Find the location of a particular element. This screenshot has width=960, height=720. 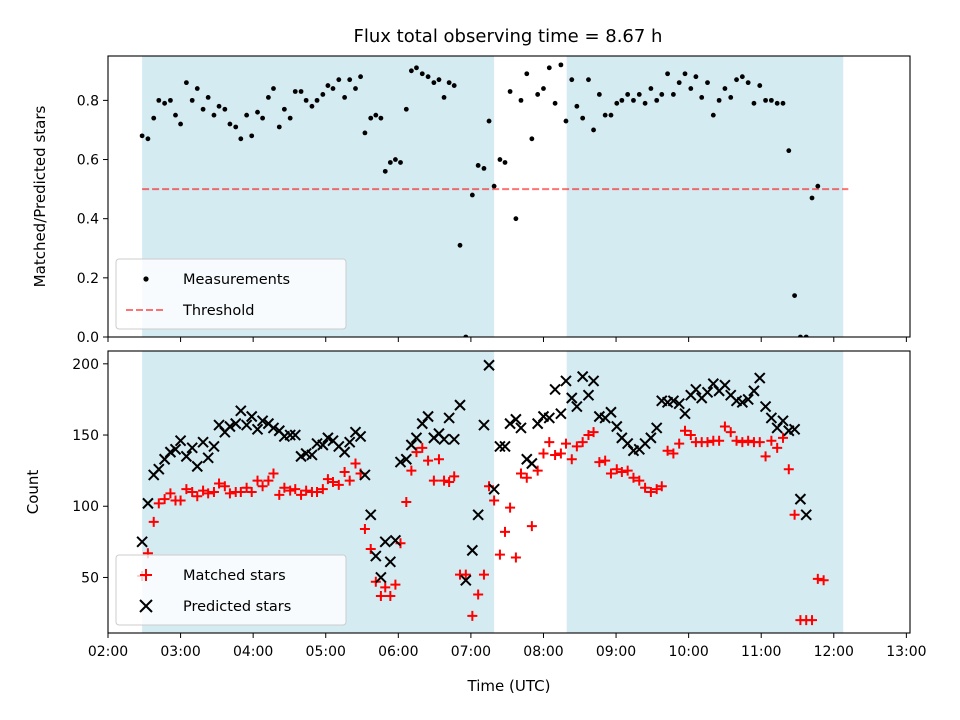

x-tick-label: 02:00 is located at coordinates (108, 652).